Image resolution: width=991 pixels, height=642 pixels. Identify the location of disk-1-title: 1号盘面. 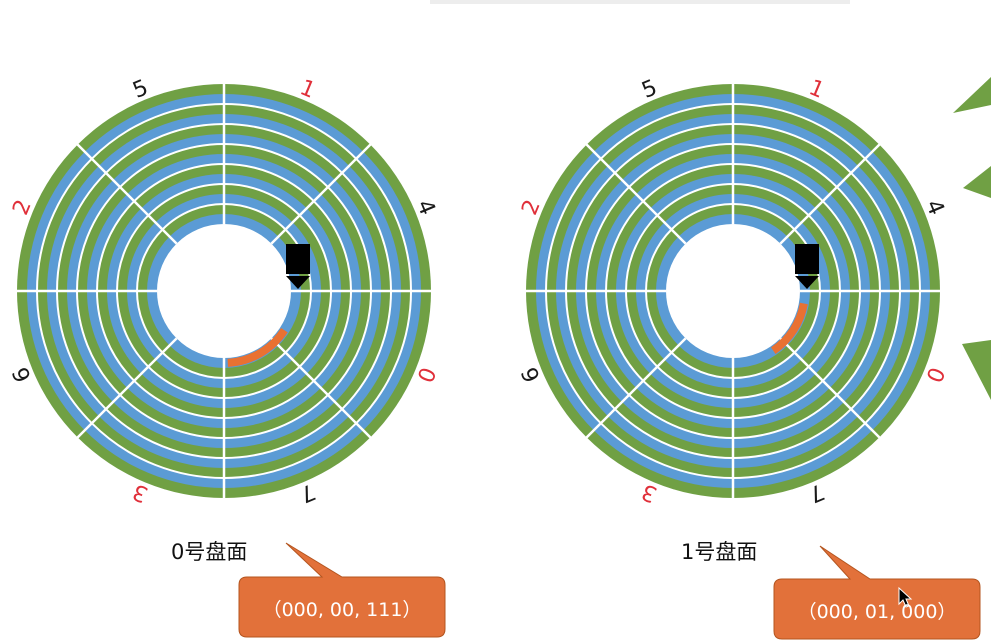
(719, 552).